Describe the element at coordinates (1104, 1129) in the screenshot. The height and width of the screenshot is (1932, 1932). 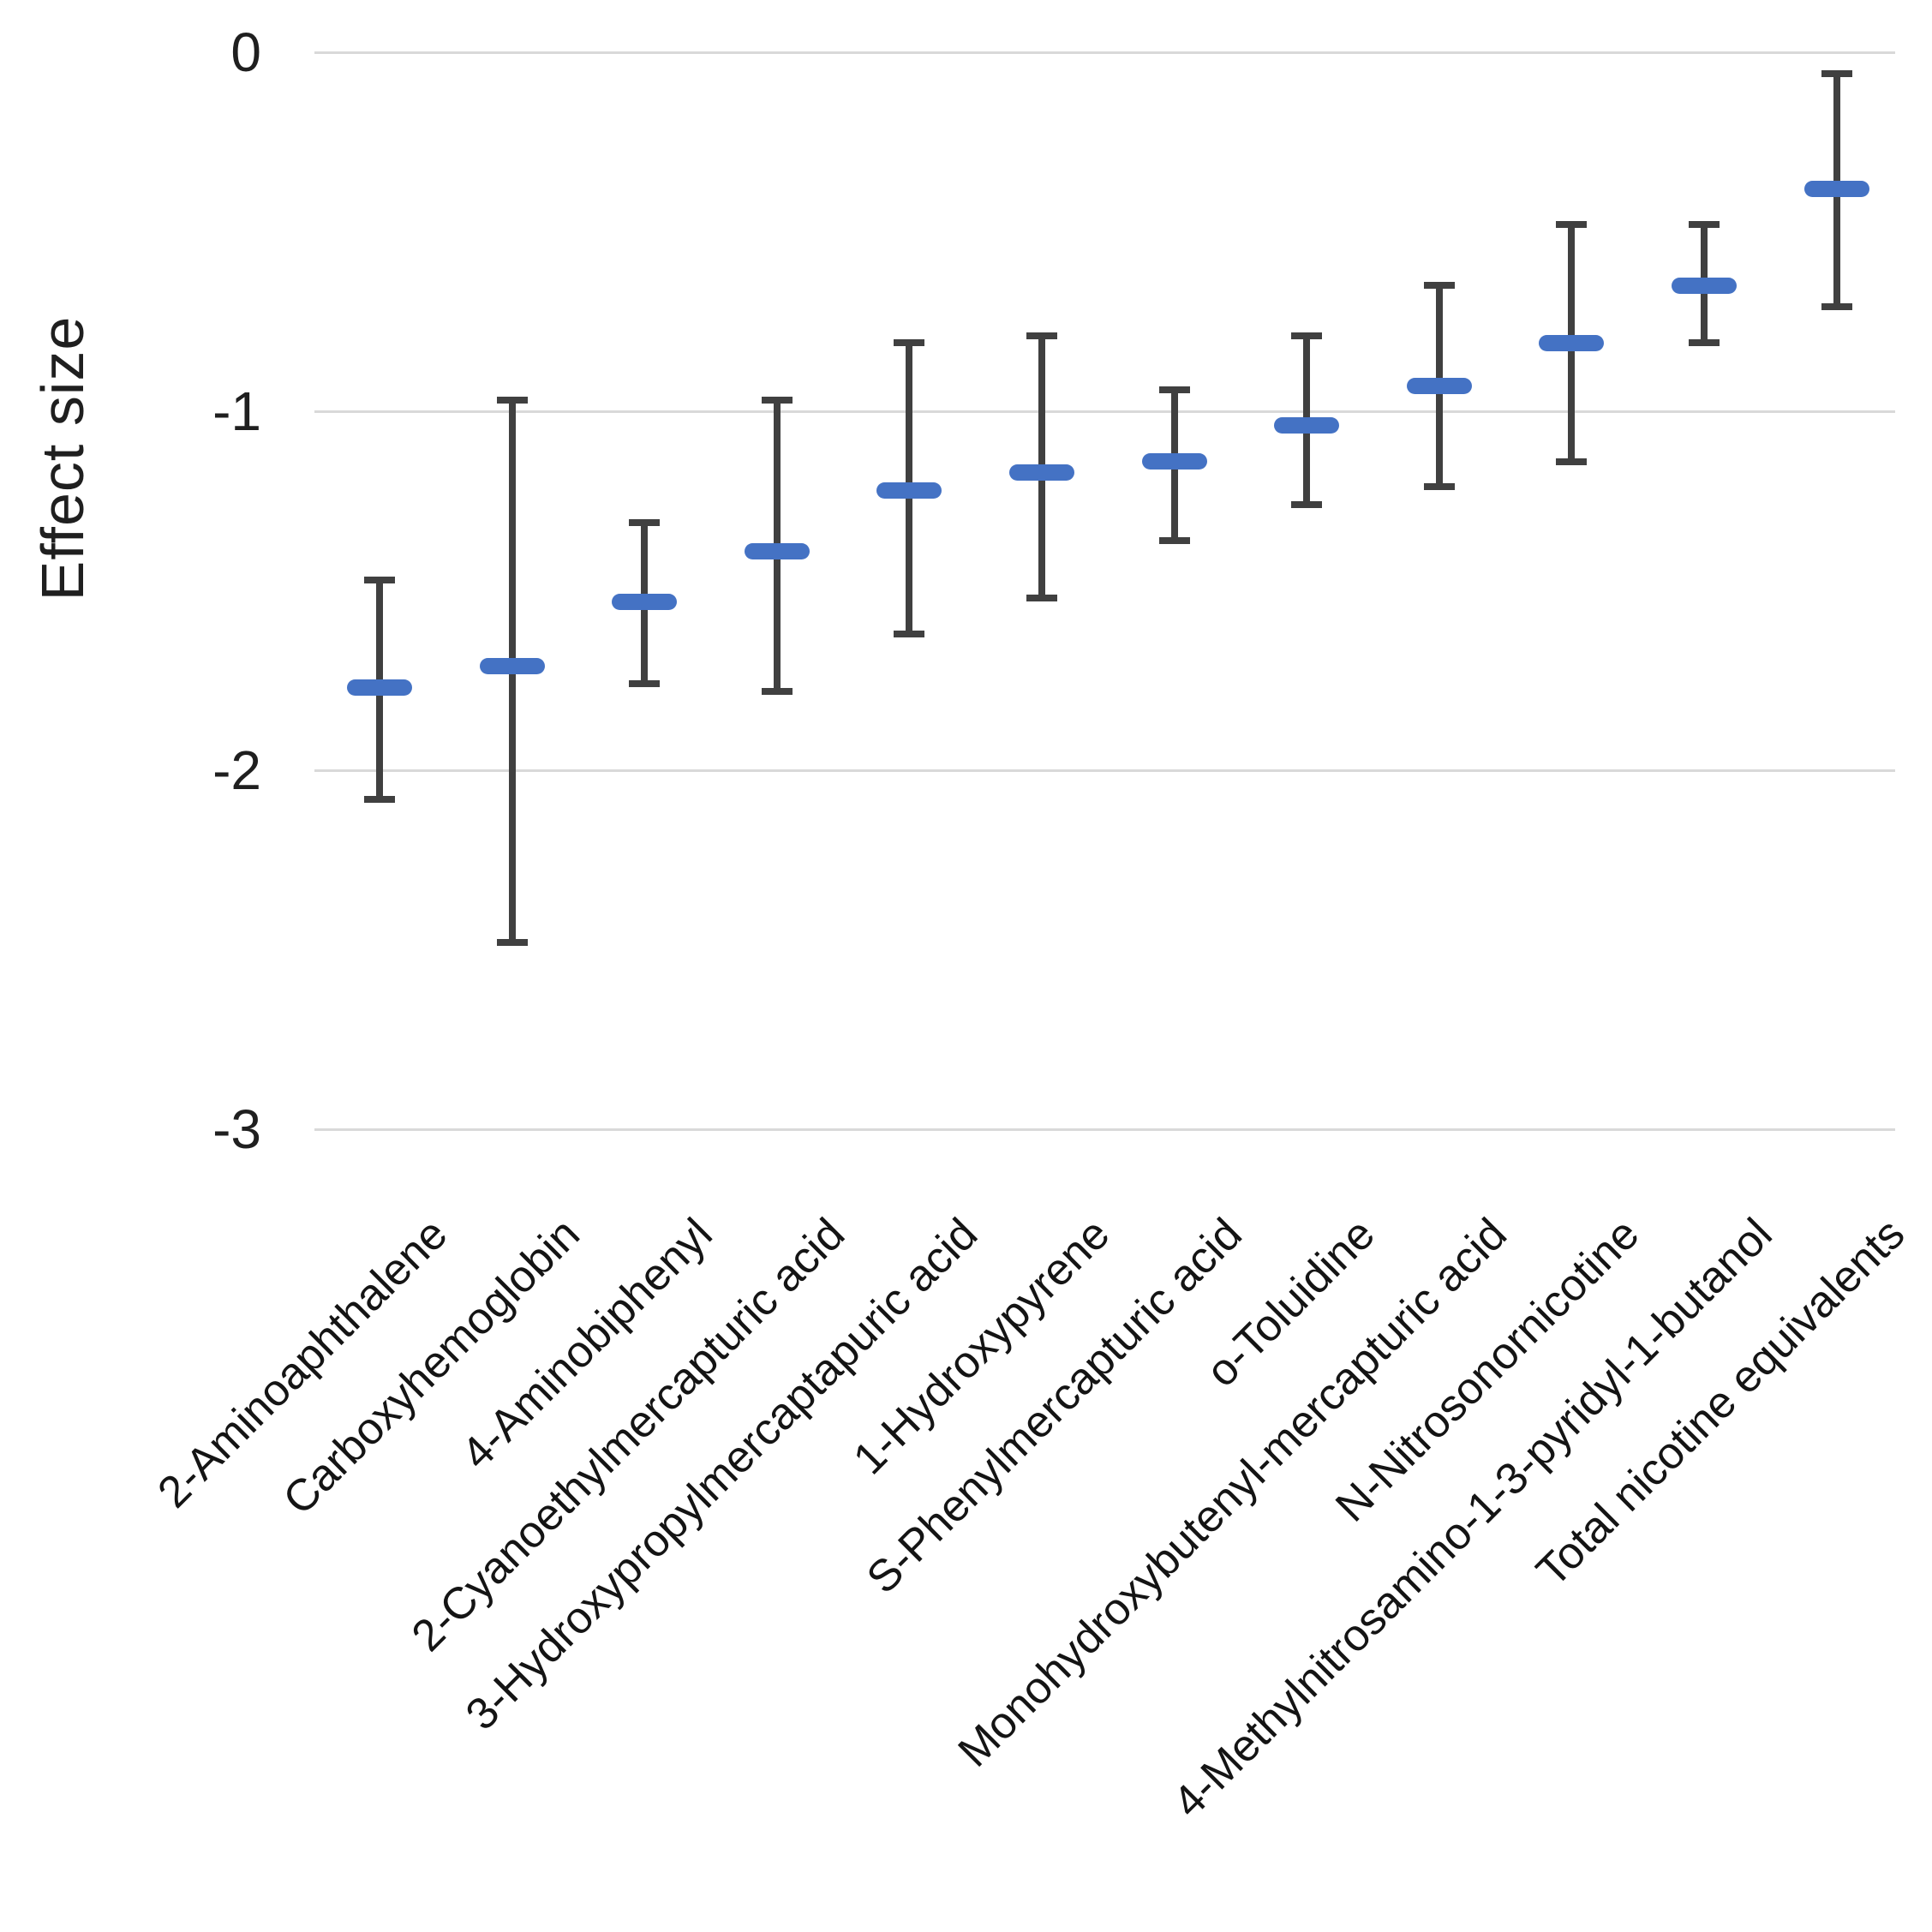
I see `gridline-y--3` at that location.